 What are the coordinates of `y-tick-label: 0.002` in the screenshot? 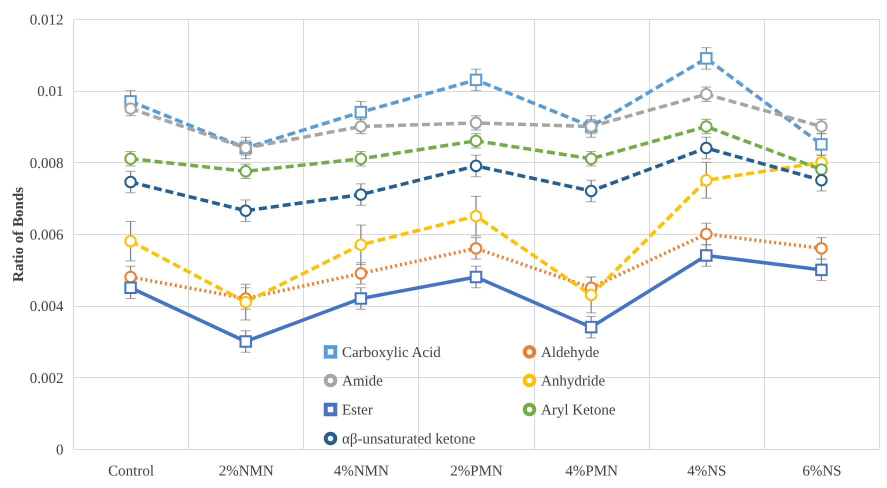 It's located at (47, 378).